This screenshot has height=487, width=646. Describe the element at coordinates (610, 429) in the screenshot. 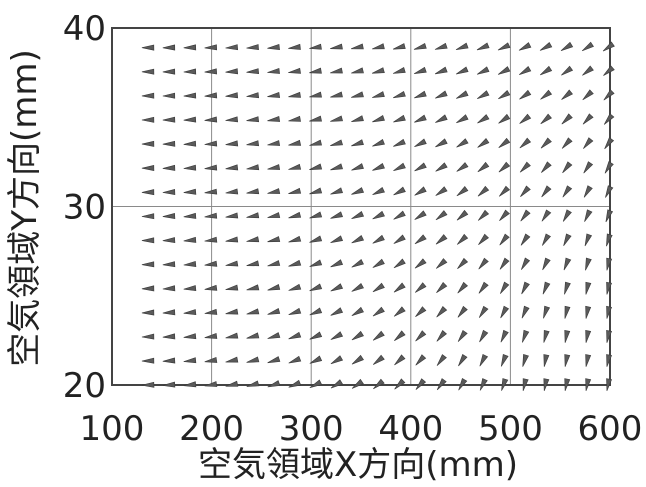

I see `x-tick-label: 600` at that location.